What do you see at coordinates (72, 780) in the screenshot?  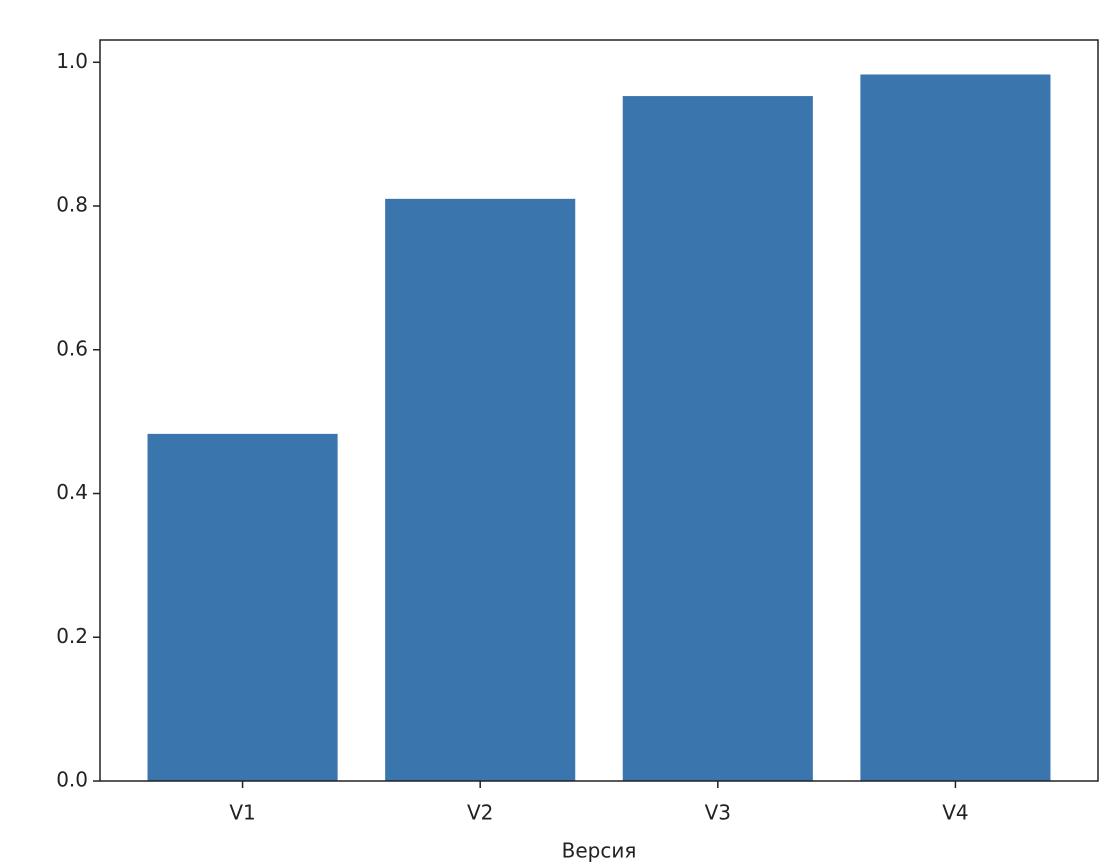 I see `y-tick-label: 0.0` at bounding box center [72, 780].